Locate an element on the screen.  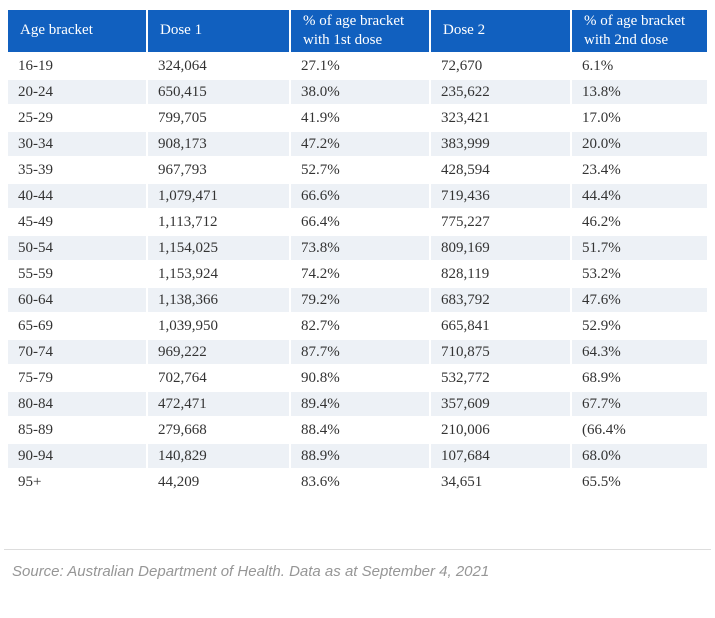
cell: 73.8% is located at coordinates (360, 247).